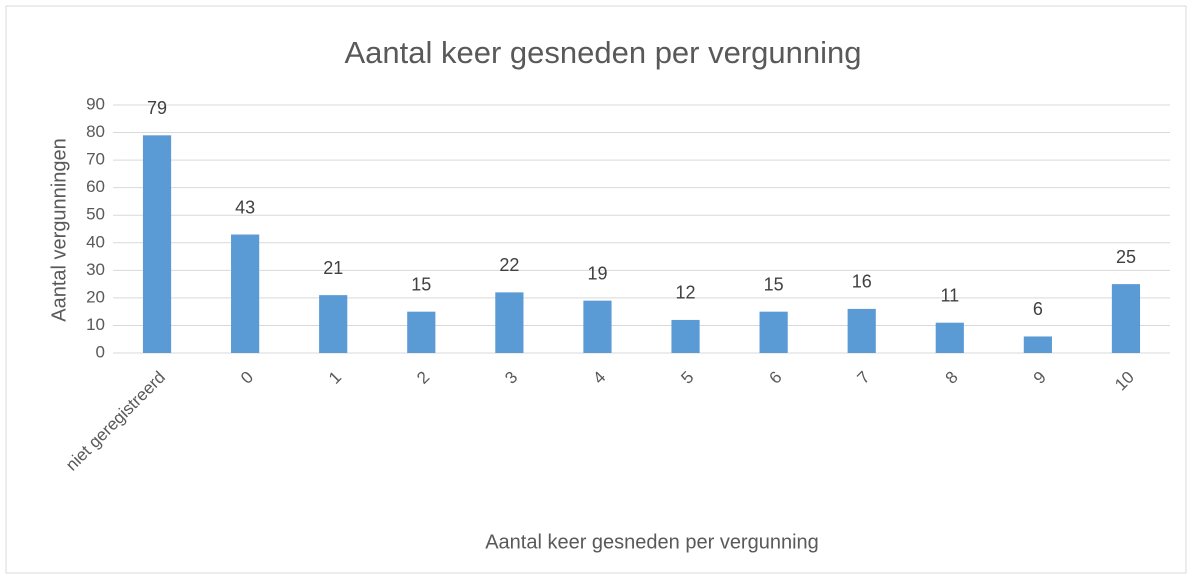 Image resolution: width=1192 pixels, height=579 pixels. What do you see at coordinates (95, 214) in the screenshot?
I see `y-tick-label: 50` at bounding box center [95, 214].